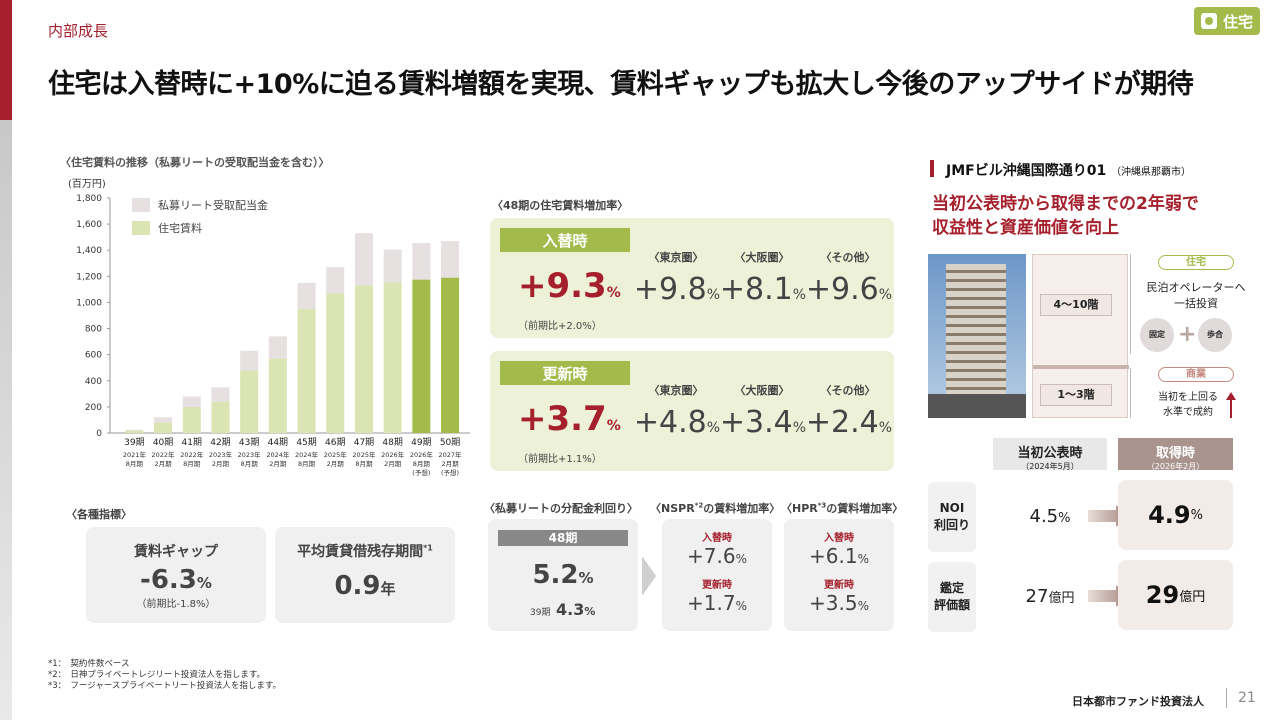 This screenshot has width=1280, height=720. What do you see at coordinates (1130, 393) in the screenshot?
I see `bracket-line` at bounding box center [1130, 393].